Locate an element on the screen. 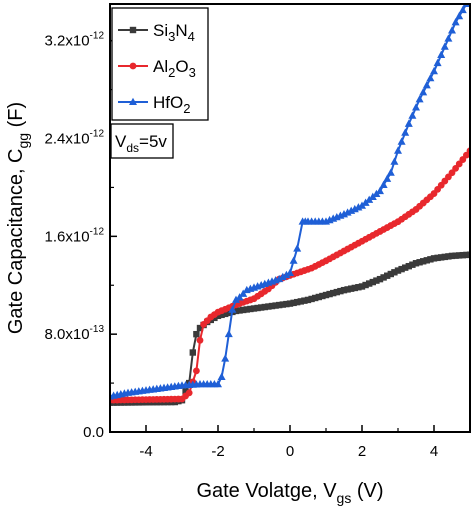 The width and height of the screenshot is (474, 511). legend-label: HfO2 is located at coordinates (171, 104).